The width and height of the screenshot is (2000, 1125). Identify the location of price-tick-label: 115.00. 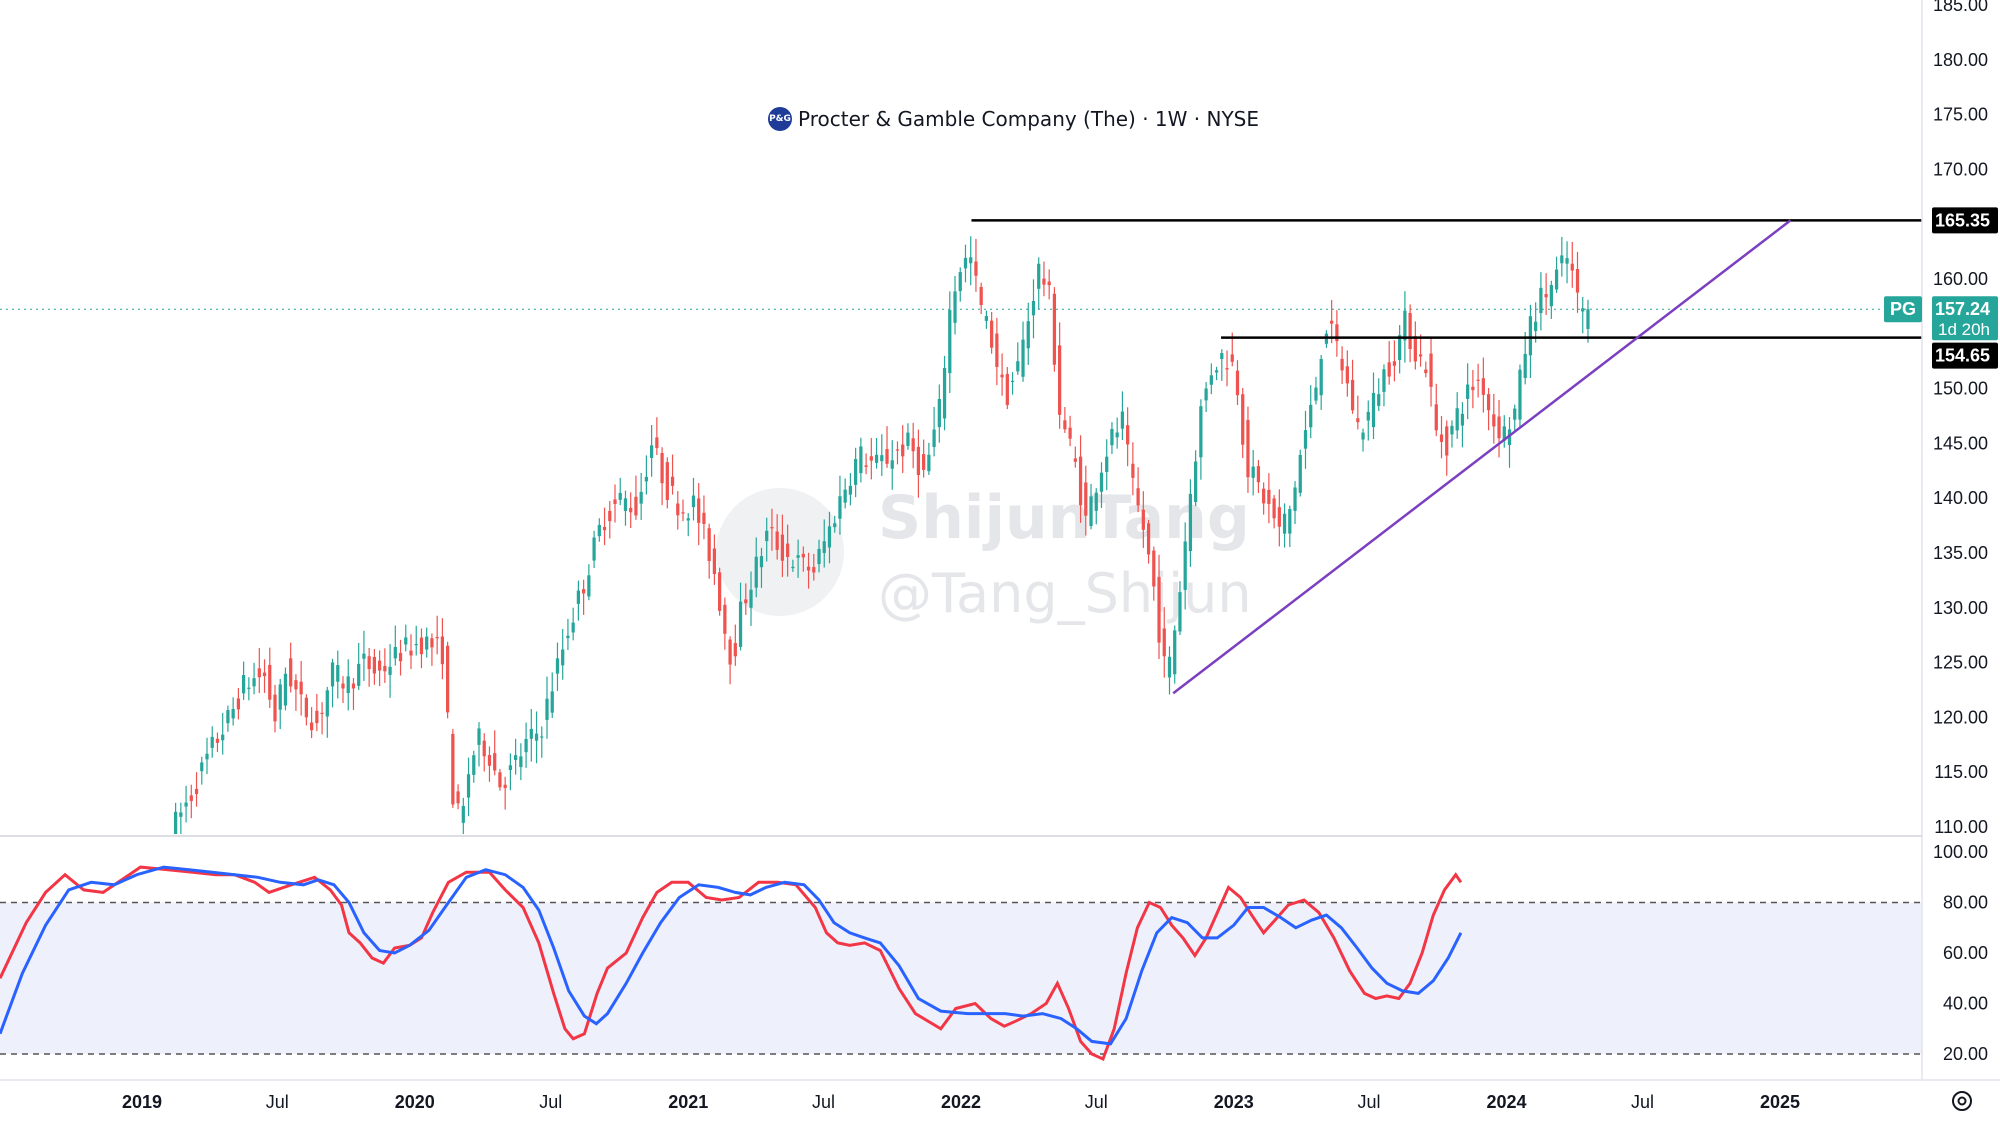
(1961, 772).